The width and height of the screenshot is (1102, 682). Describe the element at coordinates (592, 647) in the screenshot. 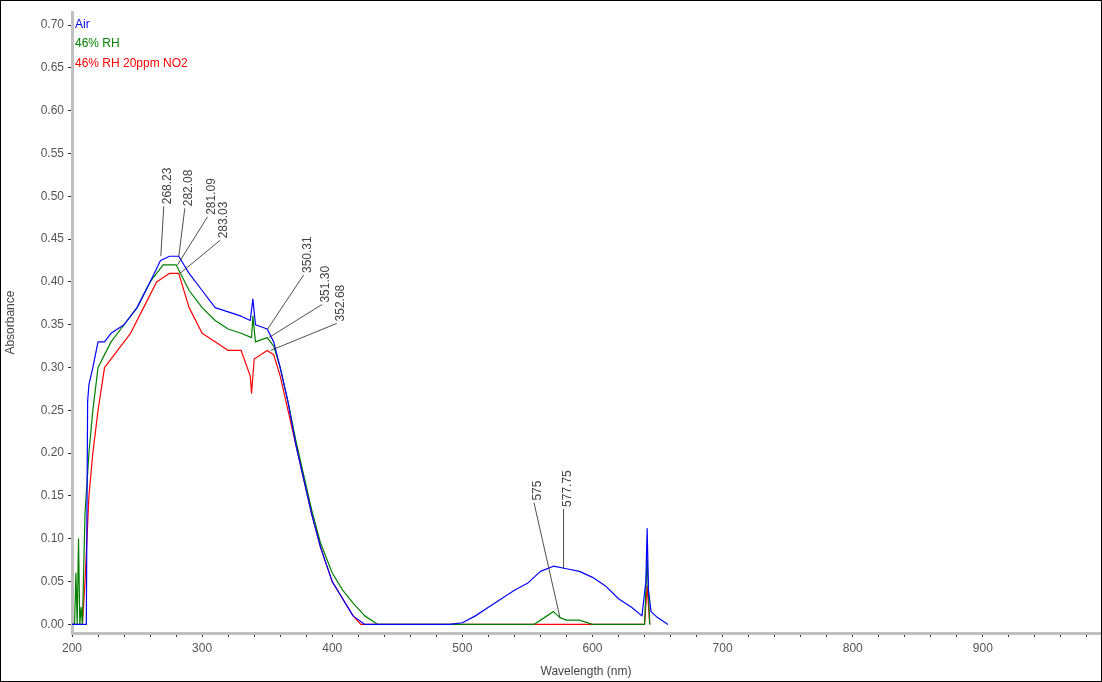

I see `x-tick-label: 600` at that location.